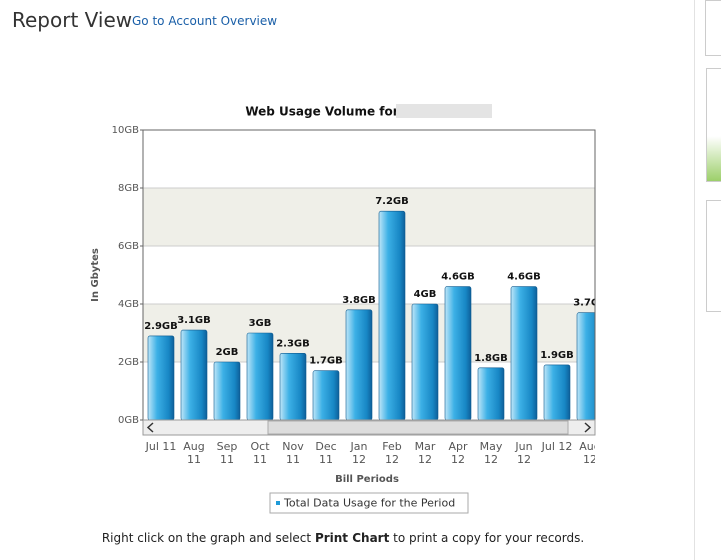 The width and height of the screenshot is (721, 560). I want to click on x-tick-label: Jun 12, so click(524, 453).